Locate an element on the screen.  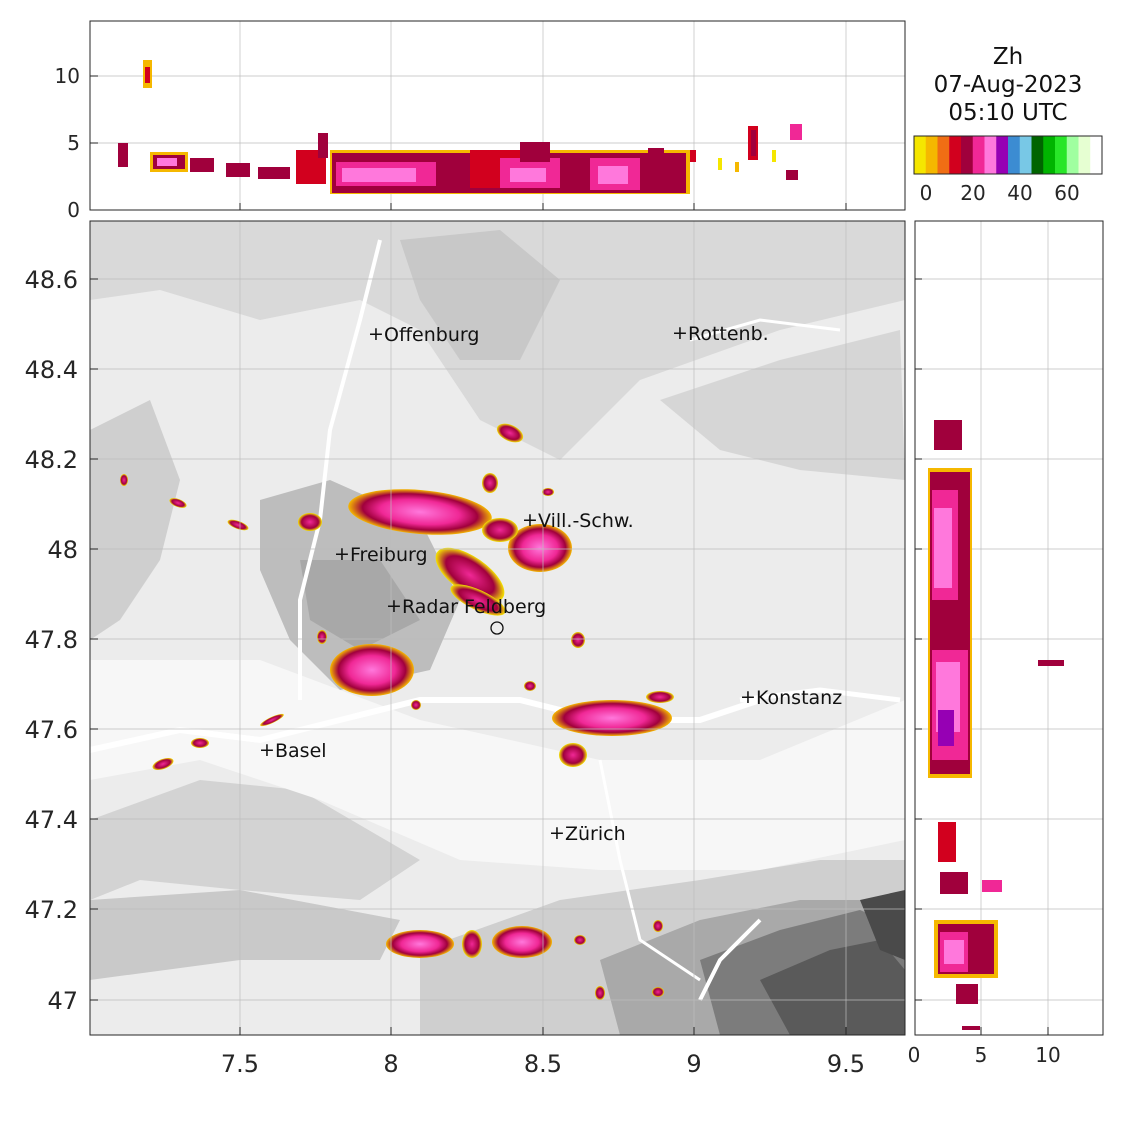
colorbar-tick-label: 20 is located at coordinates (972, 193).